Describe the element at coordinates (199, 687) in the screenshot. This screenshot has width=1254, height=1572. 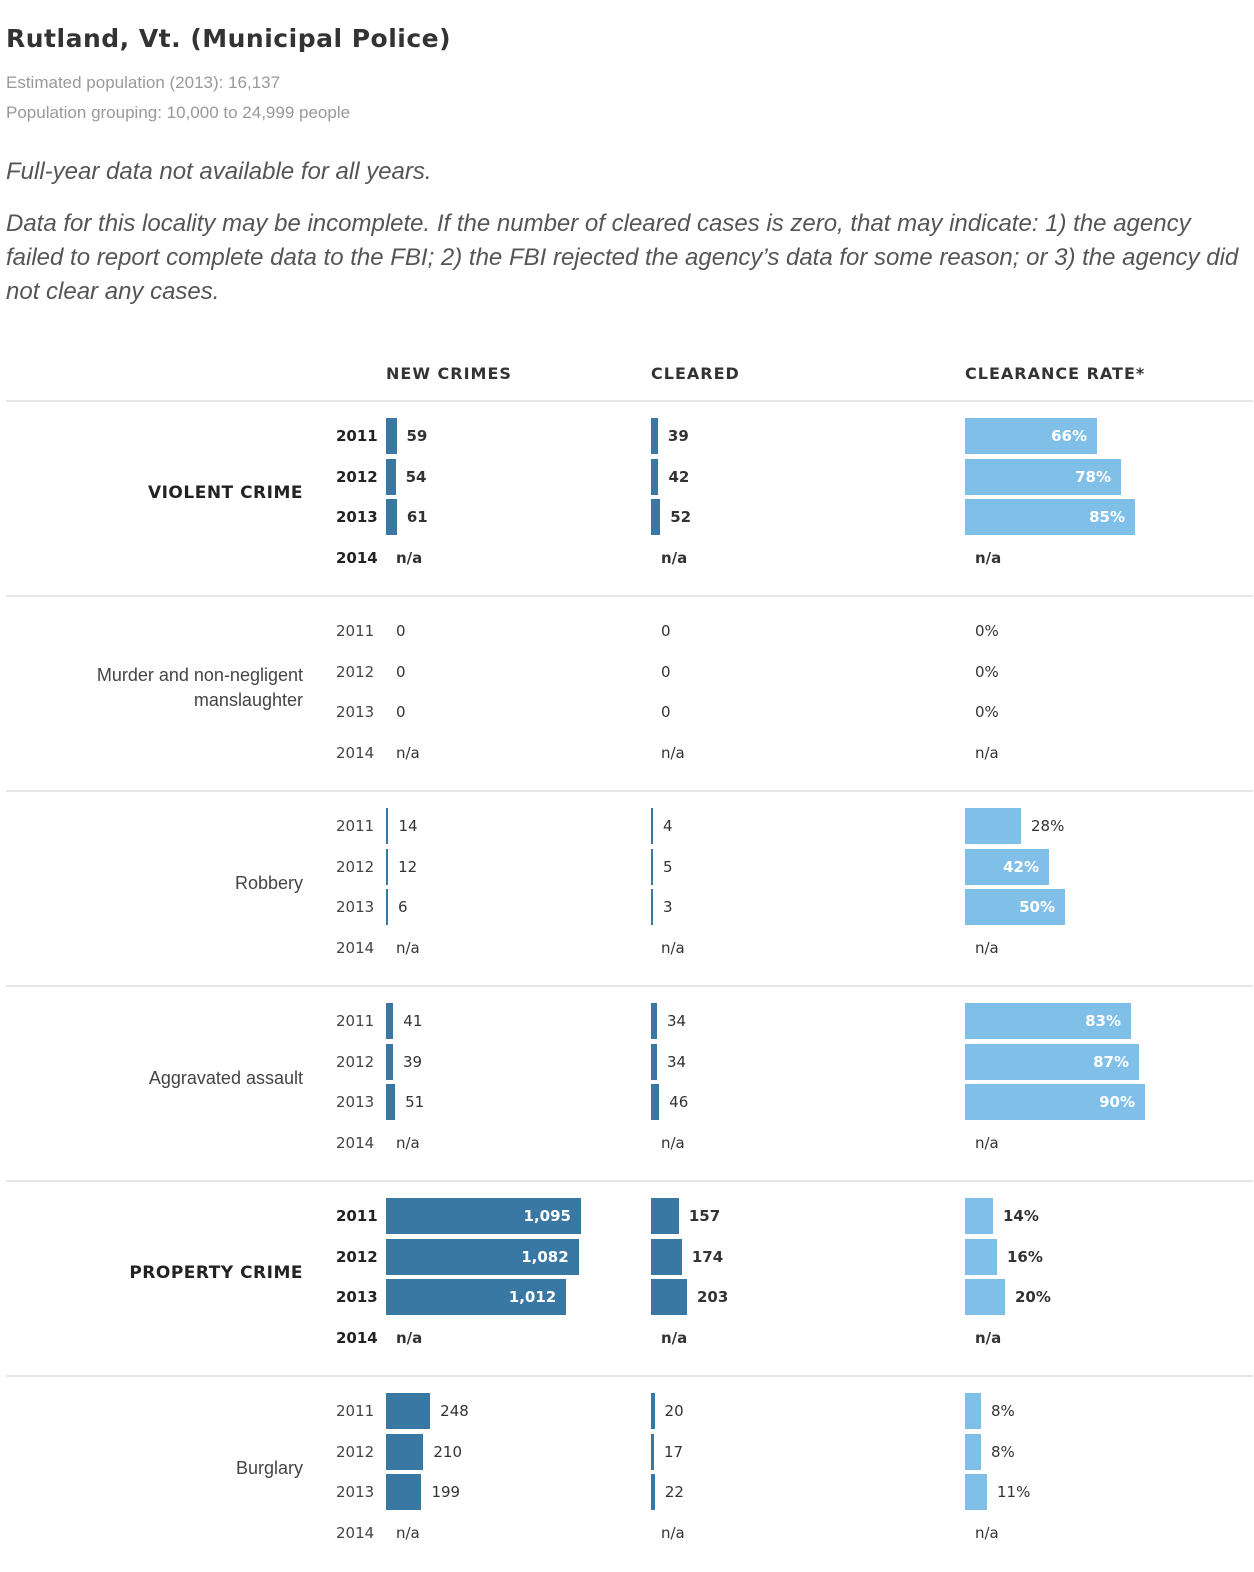
I see `crime-label: Murder and non-negligent manslaughter` at that location.